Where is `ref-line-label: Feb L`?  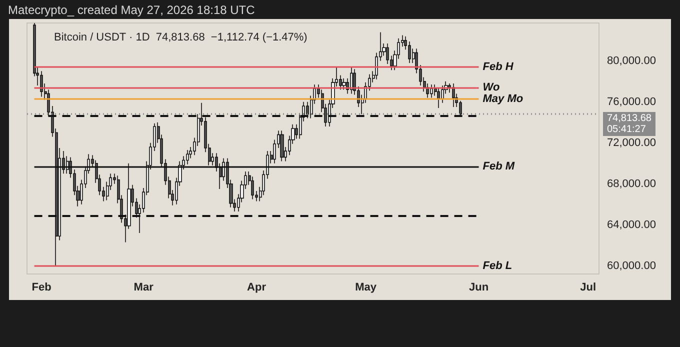 ref-line-label: Feb L is located at coordinates (497, 266).